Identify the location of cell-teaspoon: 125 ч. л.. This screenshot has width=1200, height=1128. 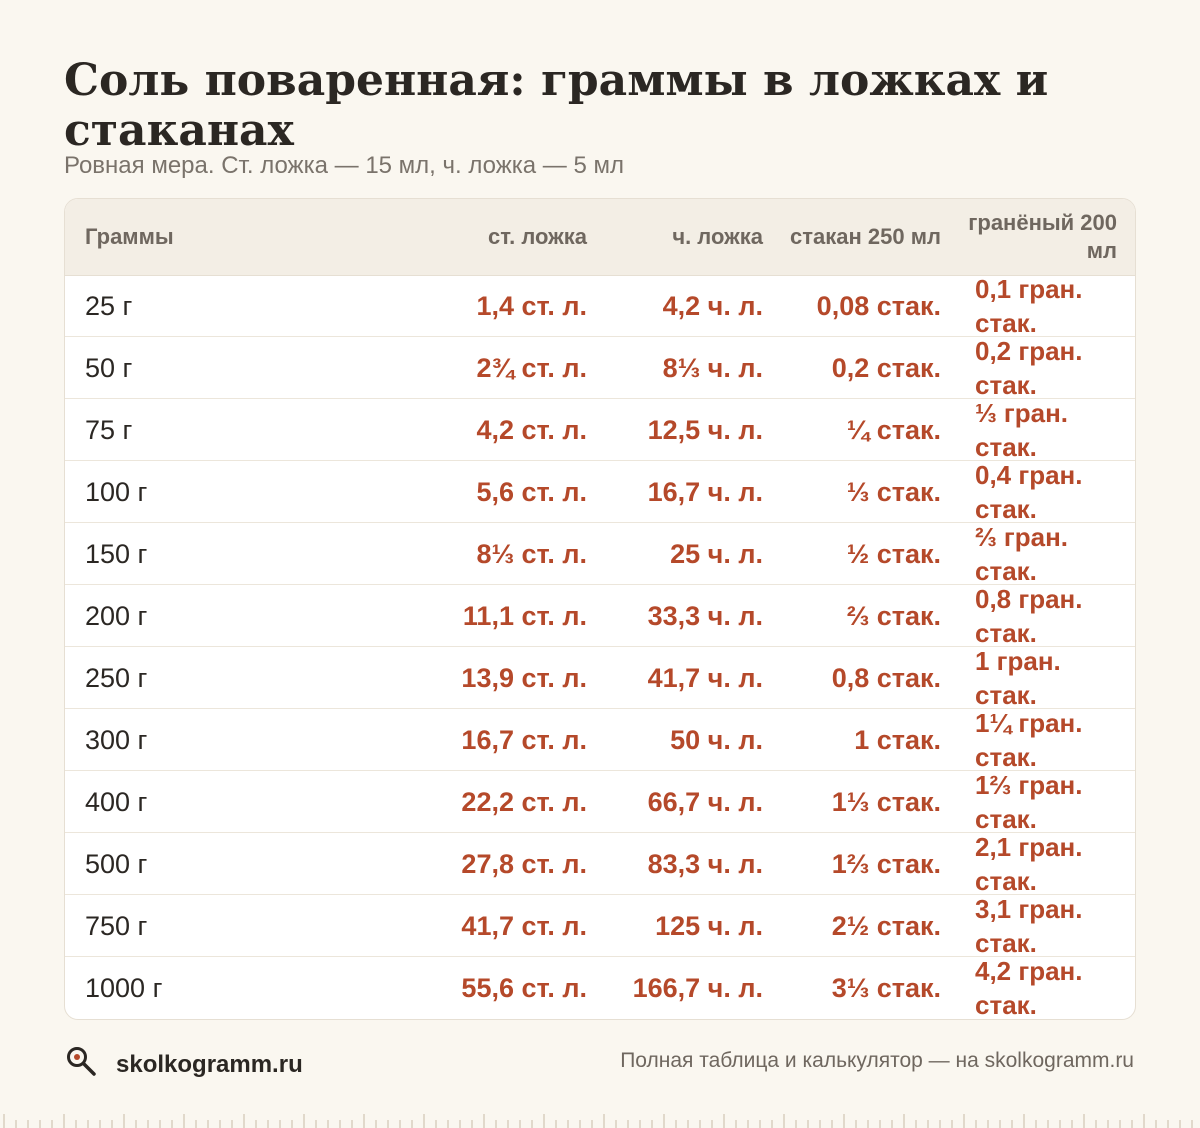
(709, 925).